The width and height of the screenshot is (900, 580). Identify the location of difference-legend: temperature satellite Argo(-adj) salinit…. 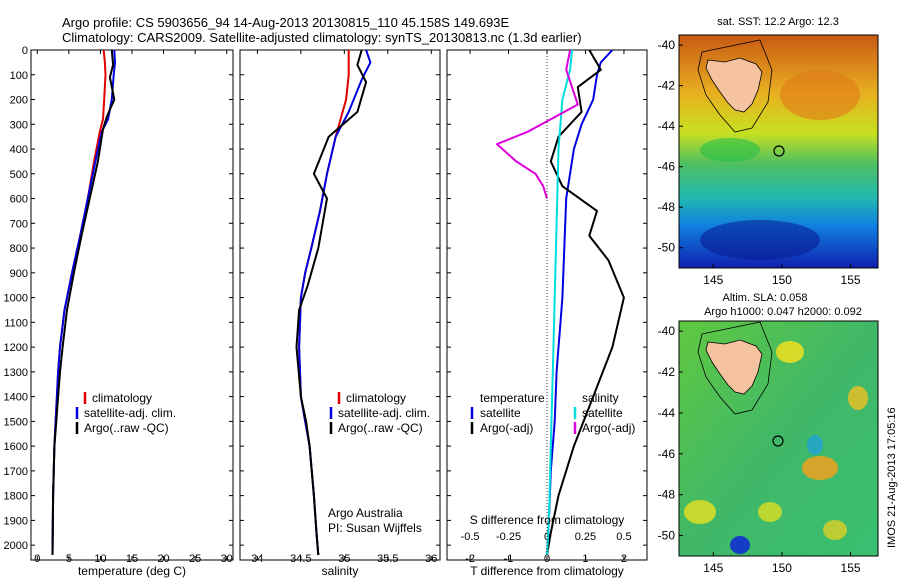
(552, 413).